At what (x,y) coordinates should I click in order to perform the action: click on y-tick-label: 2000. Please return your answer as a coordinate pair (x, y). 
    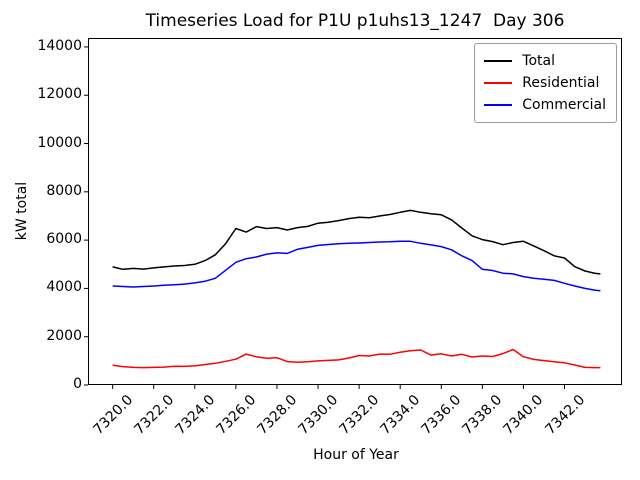
    Looking at the image, I should click on (64, 335).